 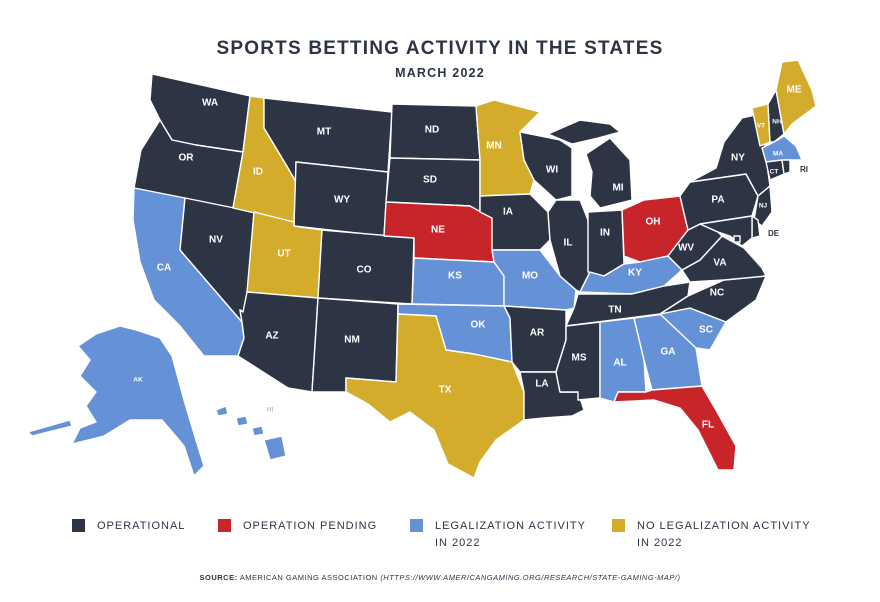 What do you see at coordinates (776, 116) in the screenshot?
I see `state-nh` at bounding box center [776, 116].